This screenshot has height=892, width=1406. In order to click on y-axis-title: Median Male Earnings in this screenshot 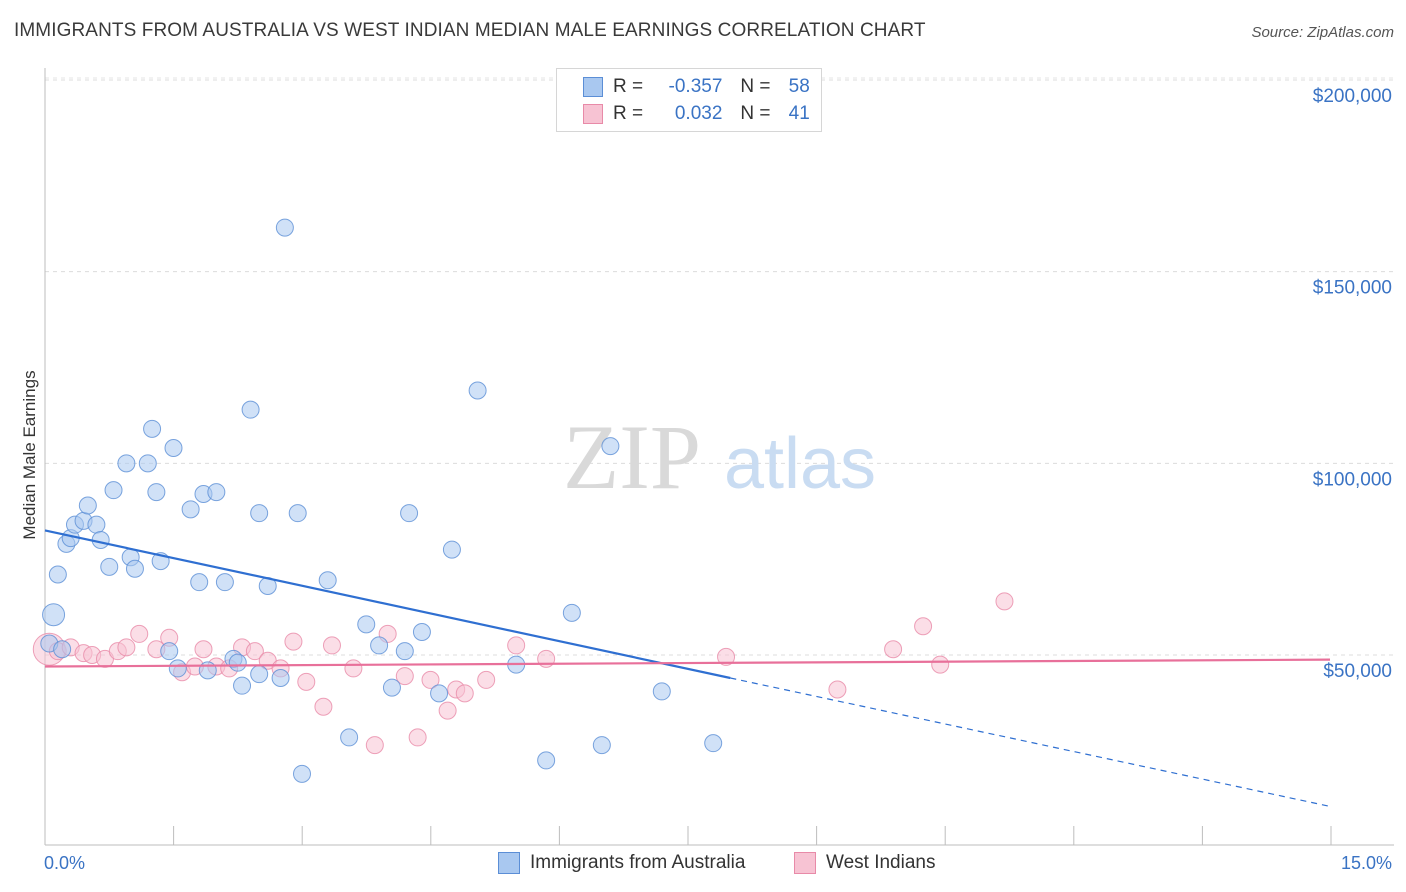, I will do `click(29, 454)`.